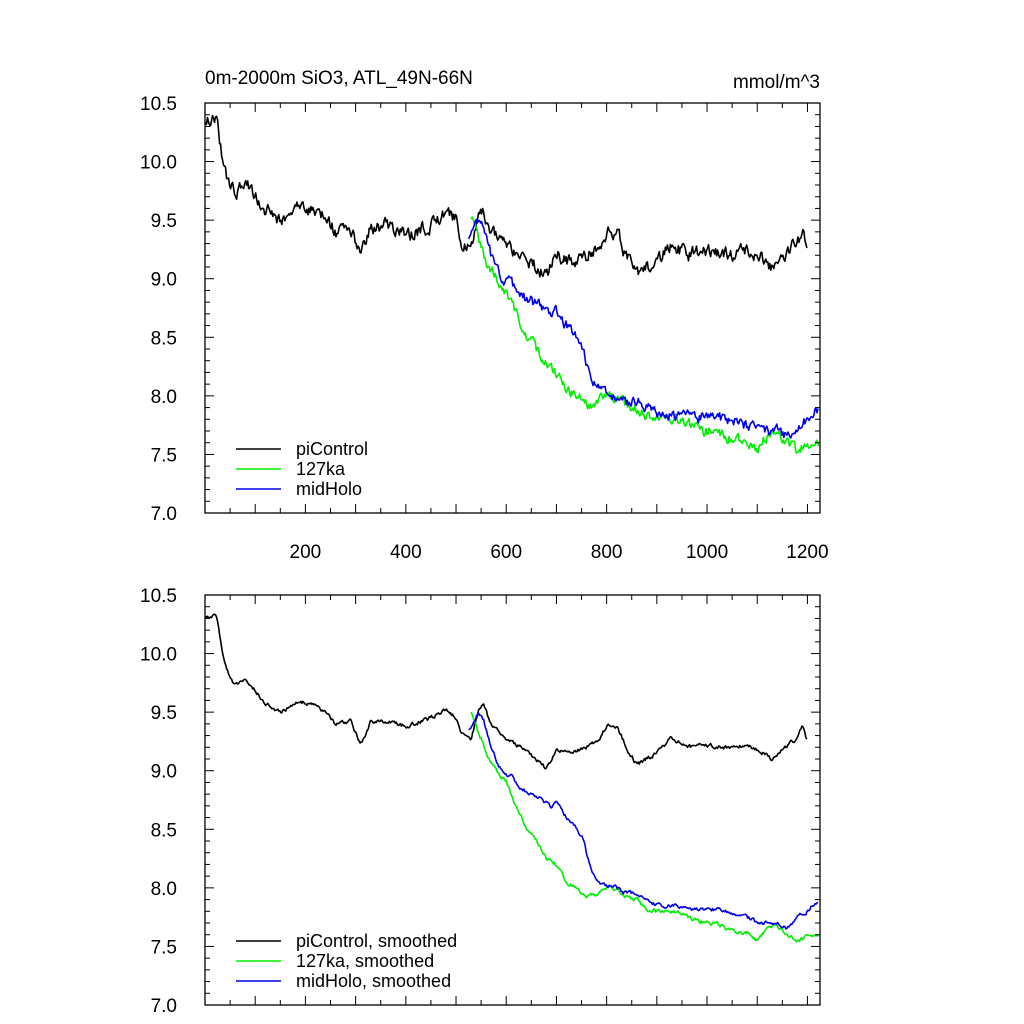  What do you see at coordinates (776, 82) in the screenshot?
I see `top-chart-units: mmol/m^3` at bounding box center [776, 82].